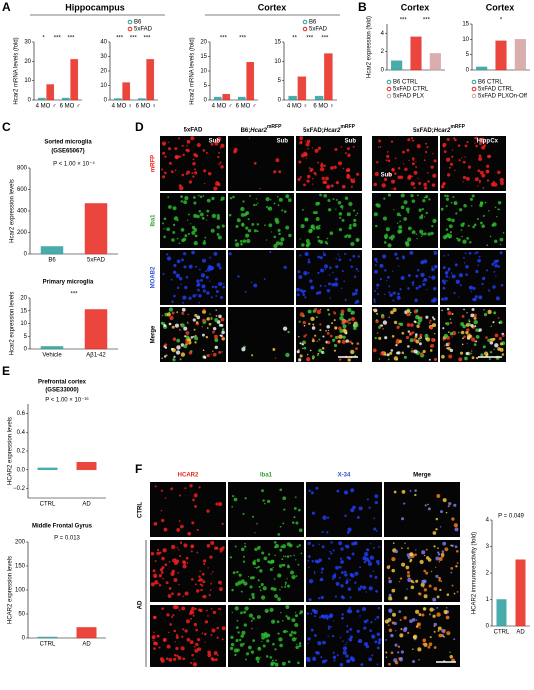 This screenshot has height=690, width=534. I want to click on micrograph, so click(193, 220).